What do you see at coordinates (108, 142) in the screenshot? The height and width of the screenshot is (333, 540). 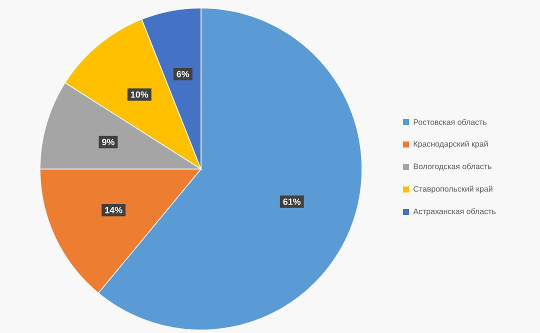 I see `data-label: 9%` at bounding box center [108, 142].